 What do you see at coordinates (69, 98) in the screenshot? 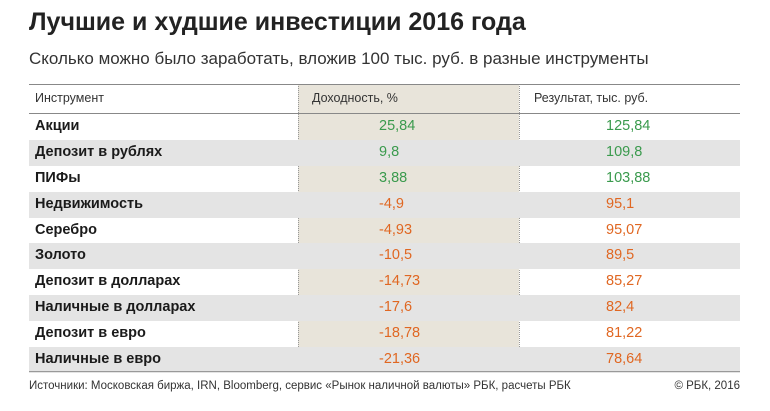
I see `header-instrument: Инструмент` at bounding box center [69, 98].